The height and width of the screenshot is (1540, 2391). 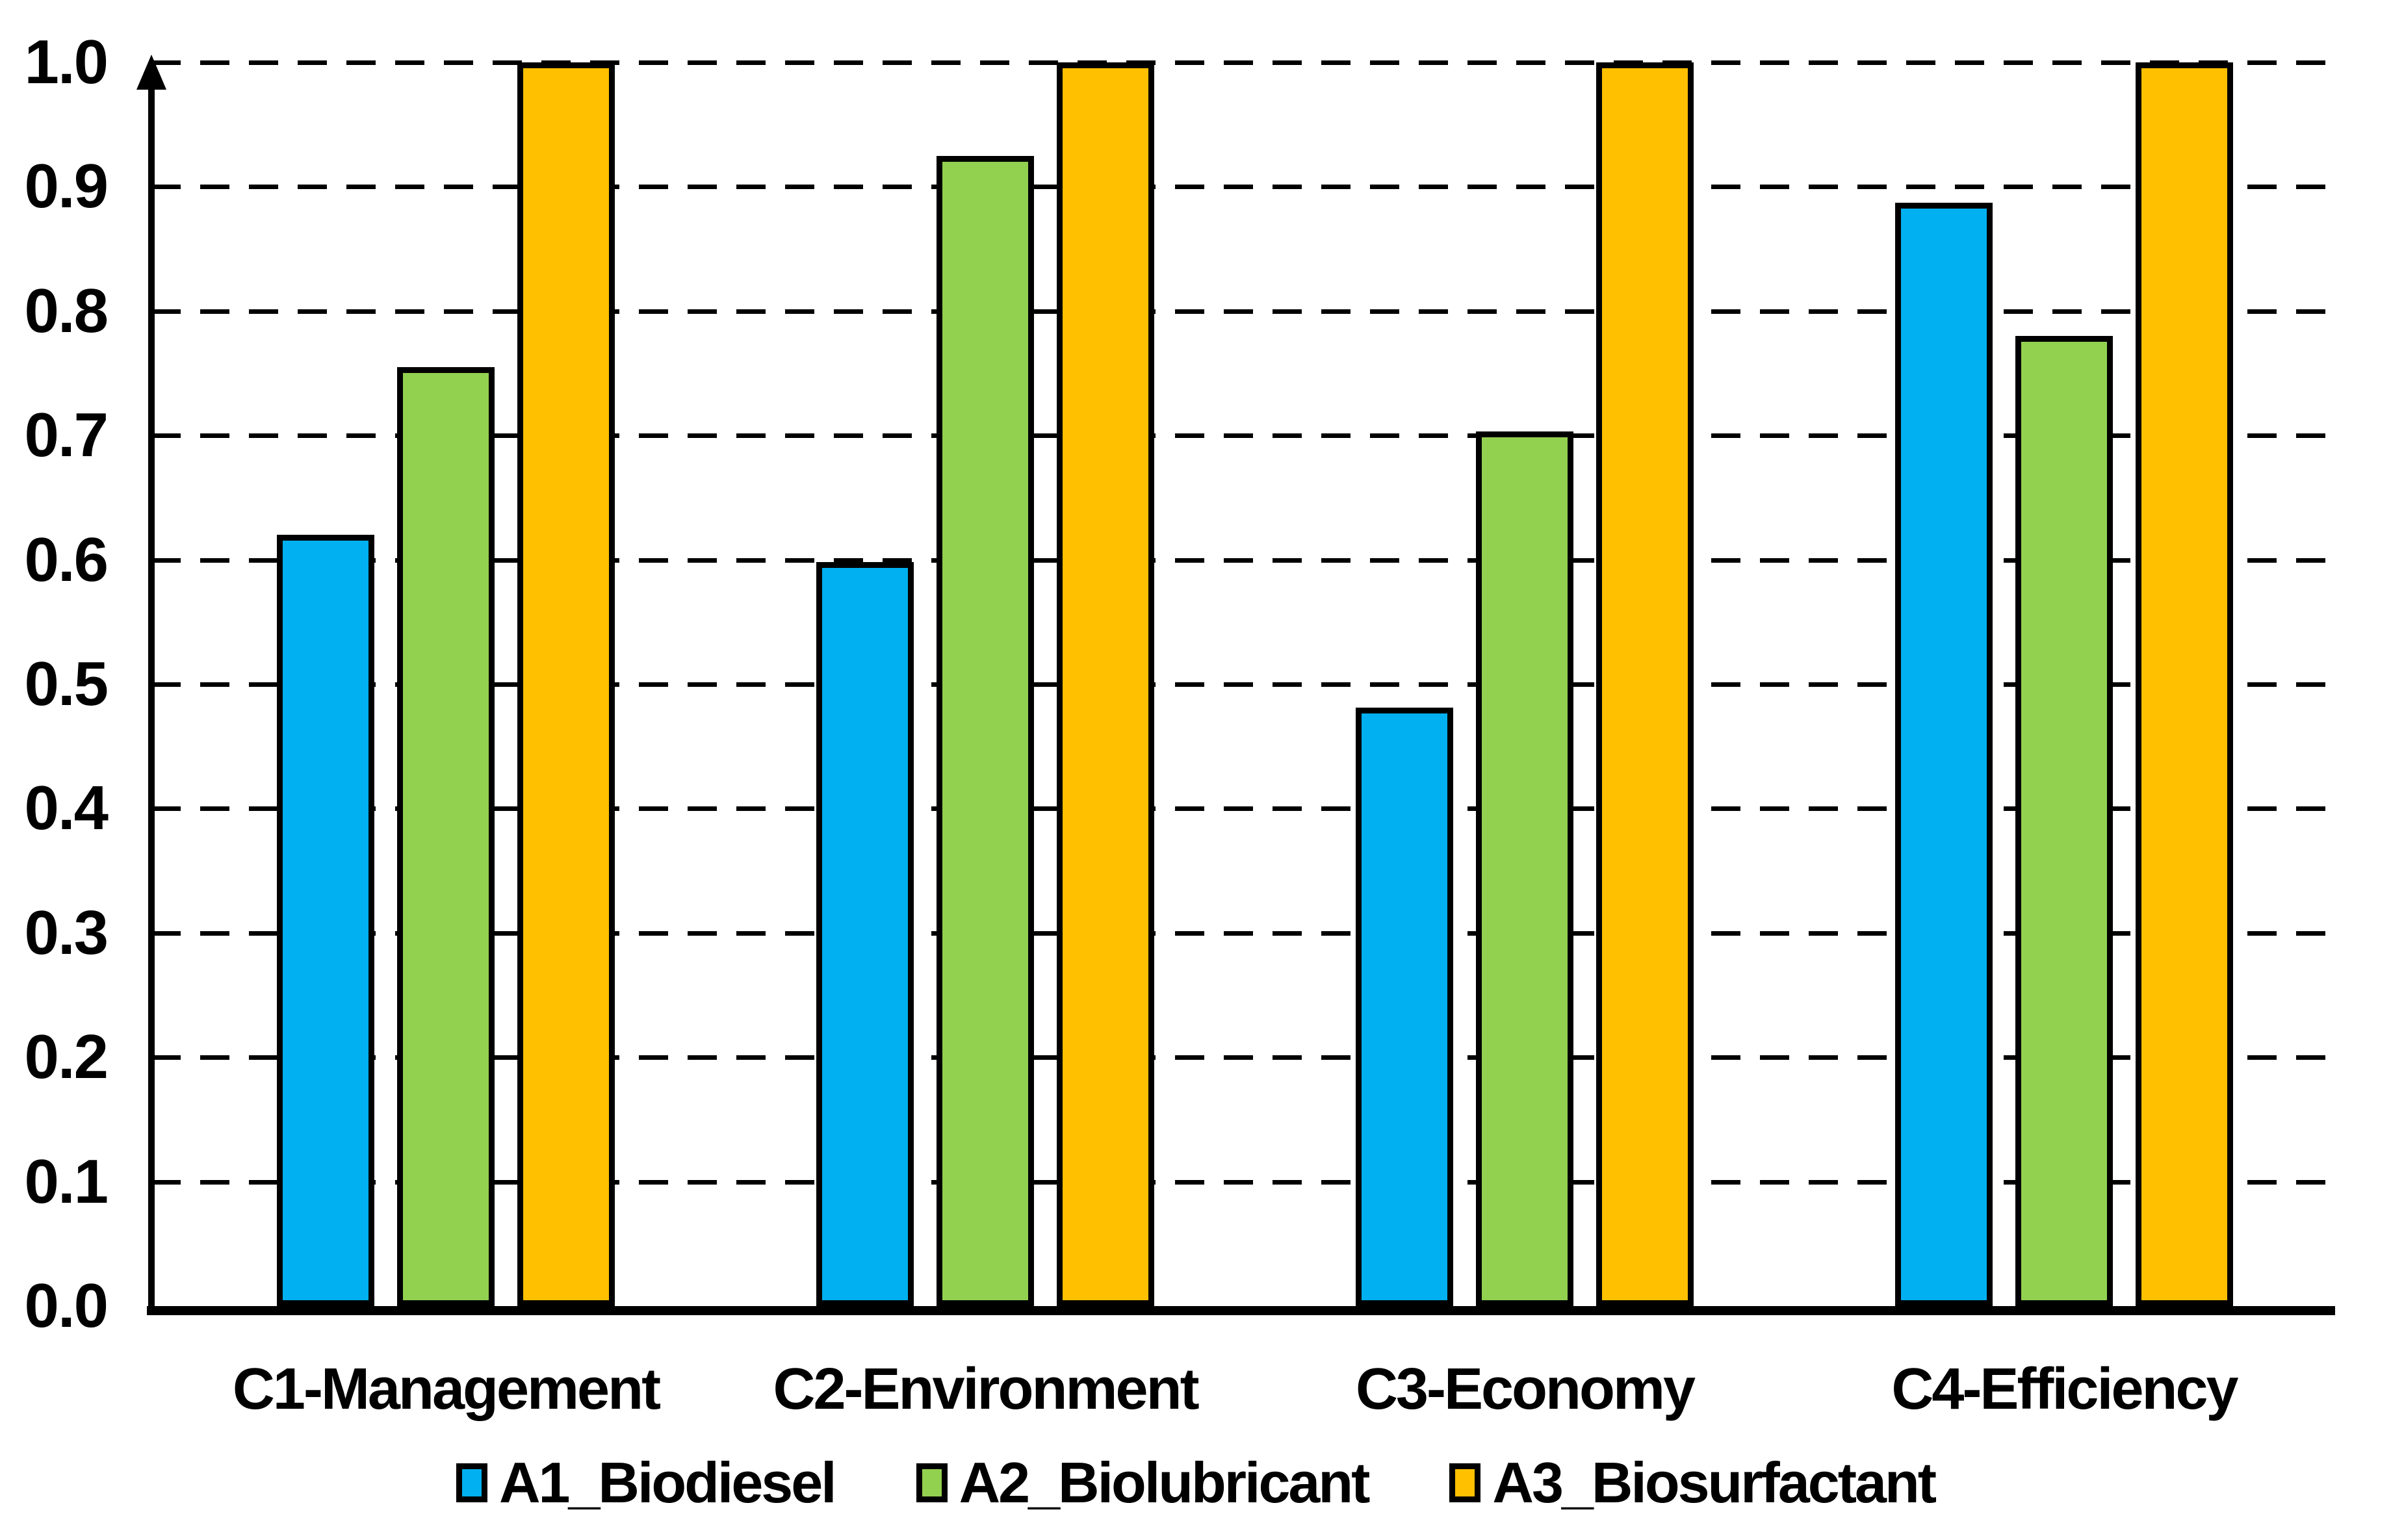 I want to click on bar-a3-biosurfactant-c4-efficiency, so click(x=2184, y=684).